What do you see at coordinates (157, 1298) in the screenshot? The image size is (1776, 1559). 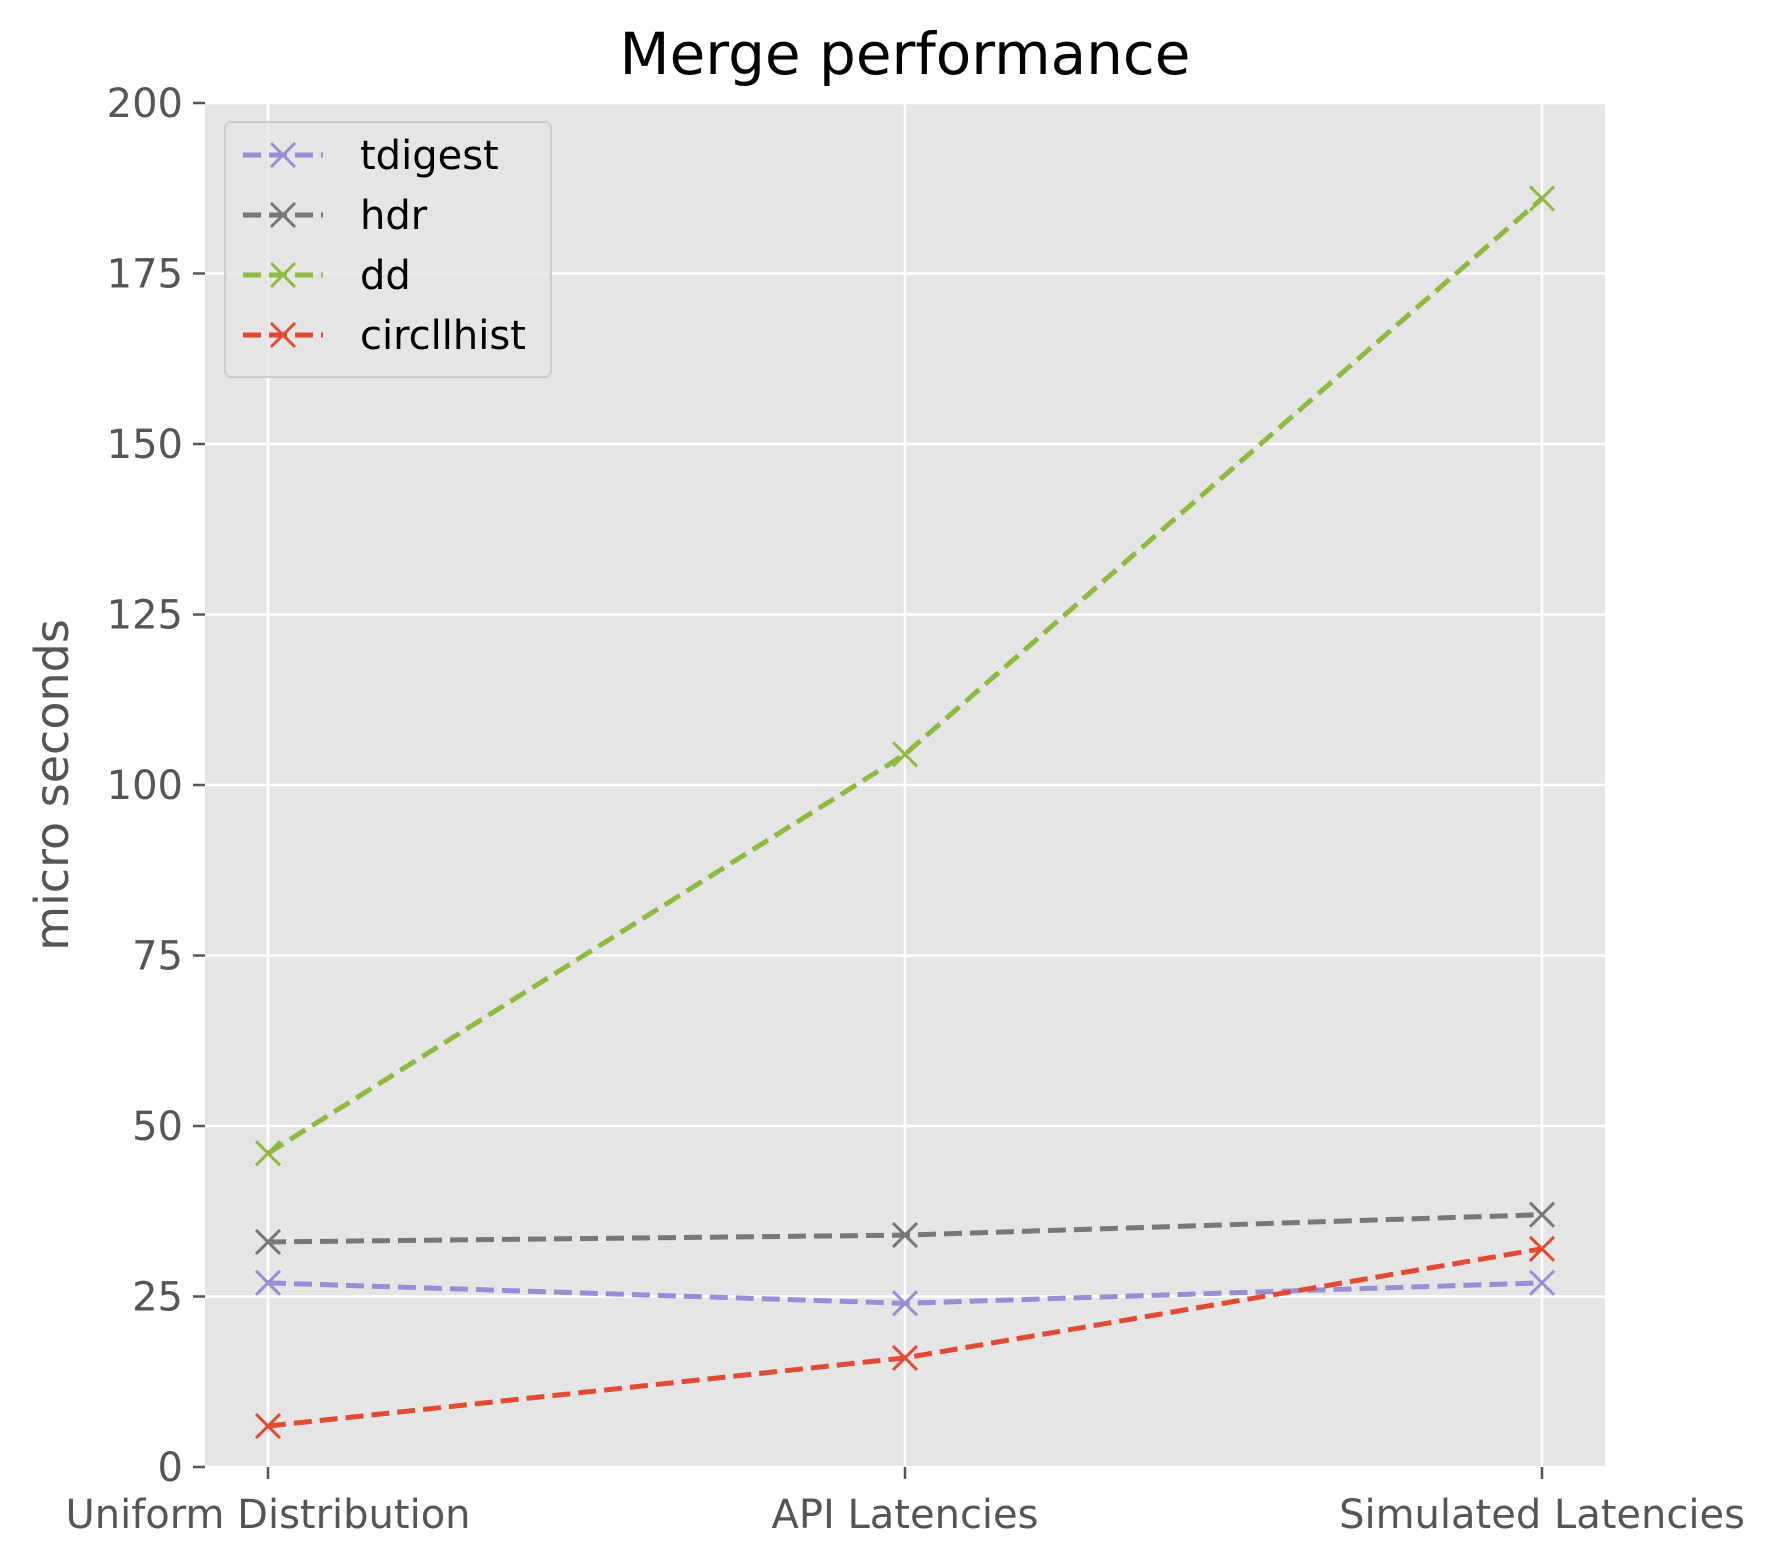 I see `y-tick-label: 25` at bounding box center [157, 1298].